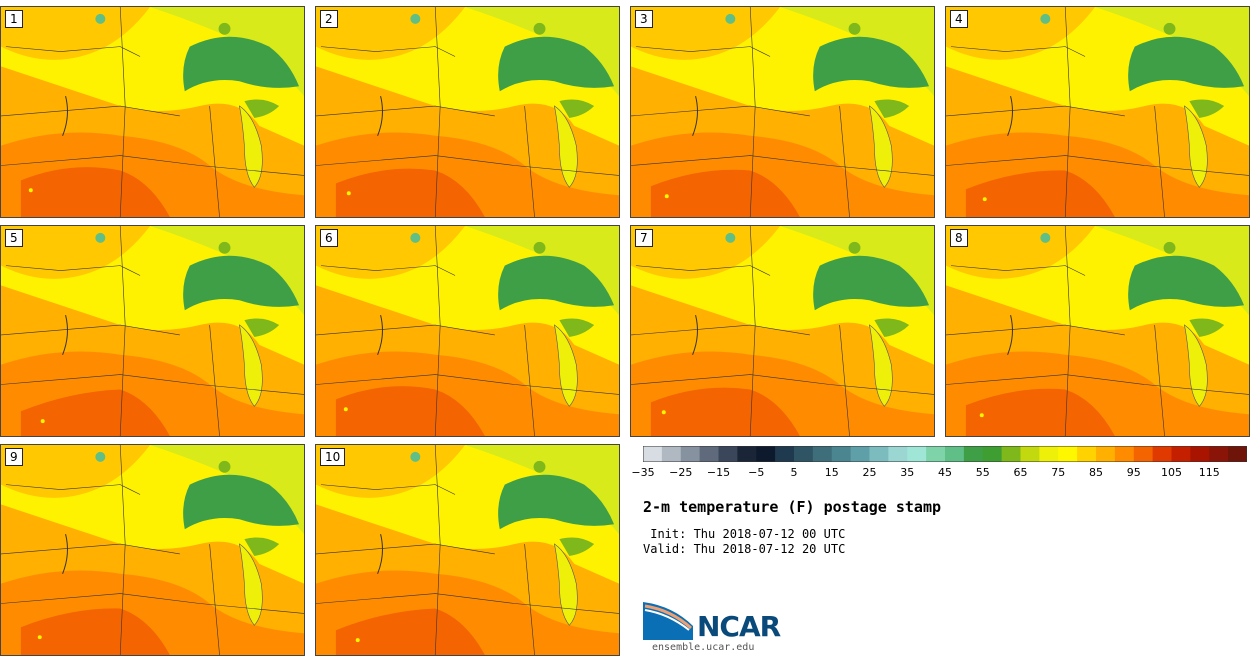 Image resolution: width=1260 pixels, height=657 pixels. Describe the element at coordinates (782, 331) in the screenshot. I see `map-panel-7: 7` at that location.